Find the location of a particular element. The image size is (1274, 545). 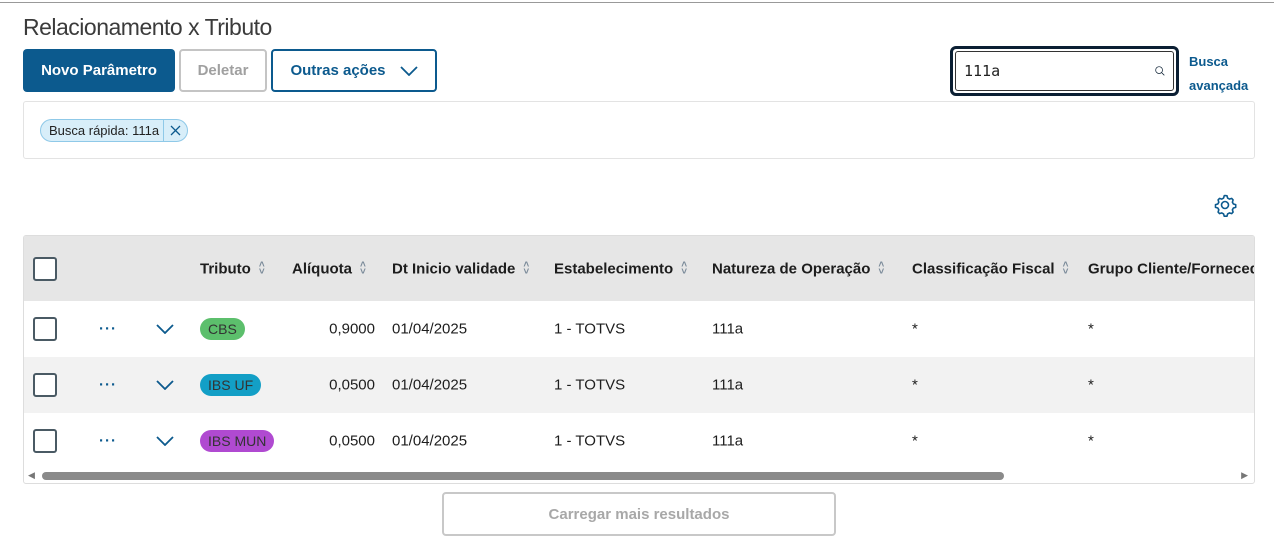

table-row: ··· IBS UF 0,0500 01/04/2025 1 - TOTVS 111a * * is located at coordinates (639, 385).